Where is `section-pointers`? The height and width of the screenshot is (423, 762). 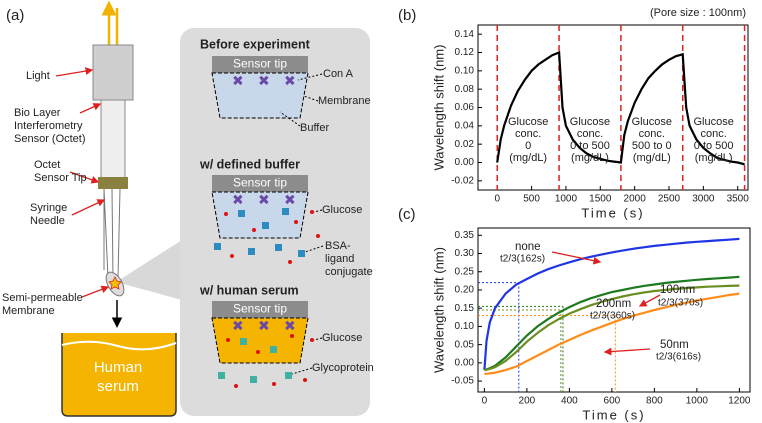
section-pointers is located at coordinates (301, 224).